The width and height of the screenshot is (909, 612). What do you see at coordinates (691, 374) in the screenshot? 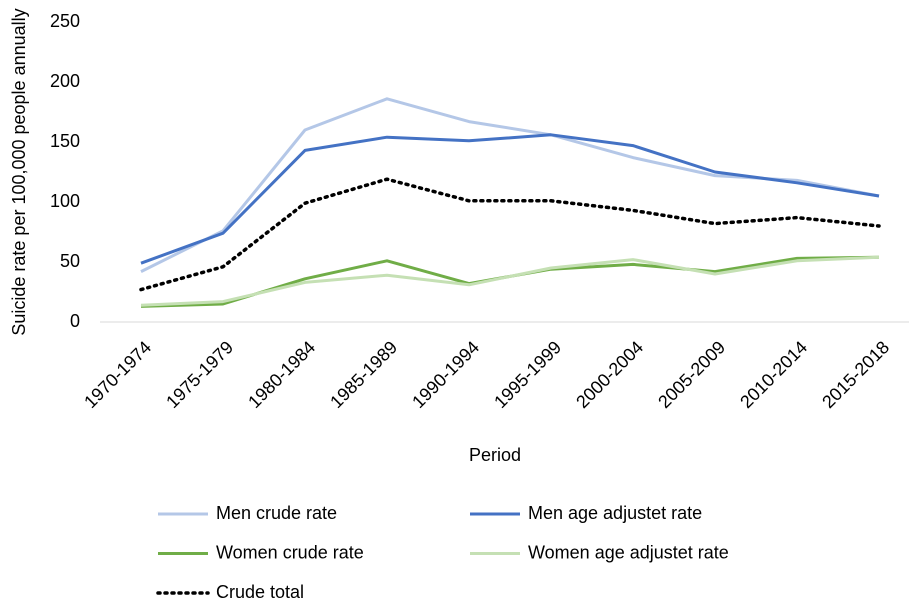
I see `x-tick-label: 2005-2009` at bounding box center [691, 374].